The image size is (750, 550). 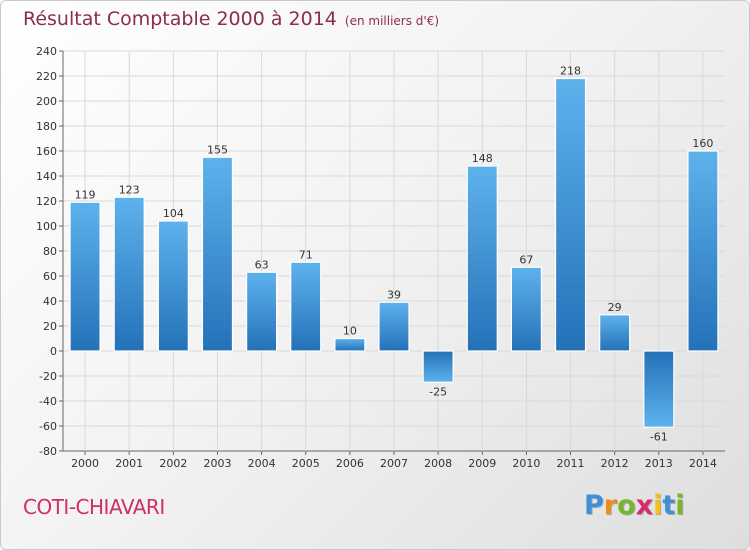 What do you see at coordinates (626, 505) in the screenshot?
I see `logo-letter: o` at bounding box center [626, 505].